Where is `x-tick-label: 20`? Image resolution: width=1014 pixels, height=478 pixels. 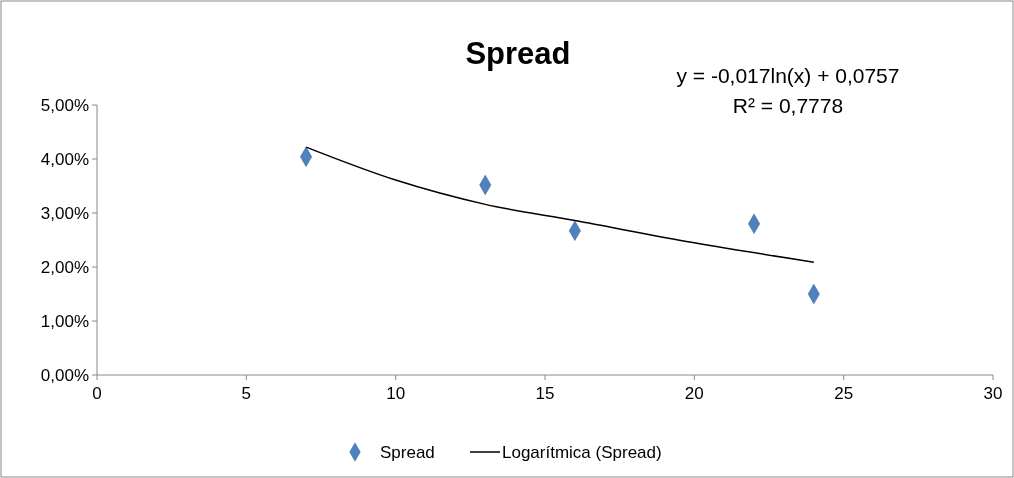 x-tick-label: 20 is located at coordinates (694, 393).